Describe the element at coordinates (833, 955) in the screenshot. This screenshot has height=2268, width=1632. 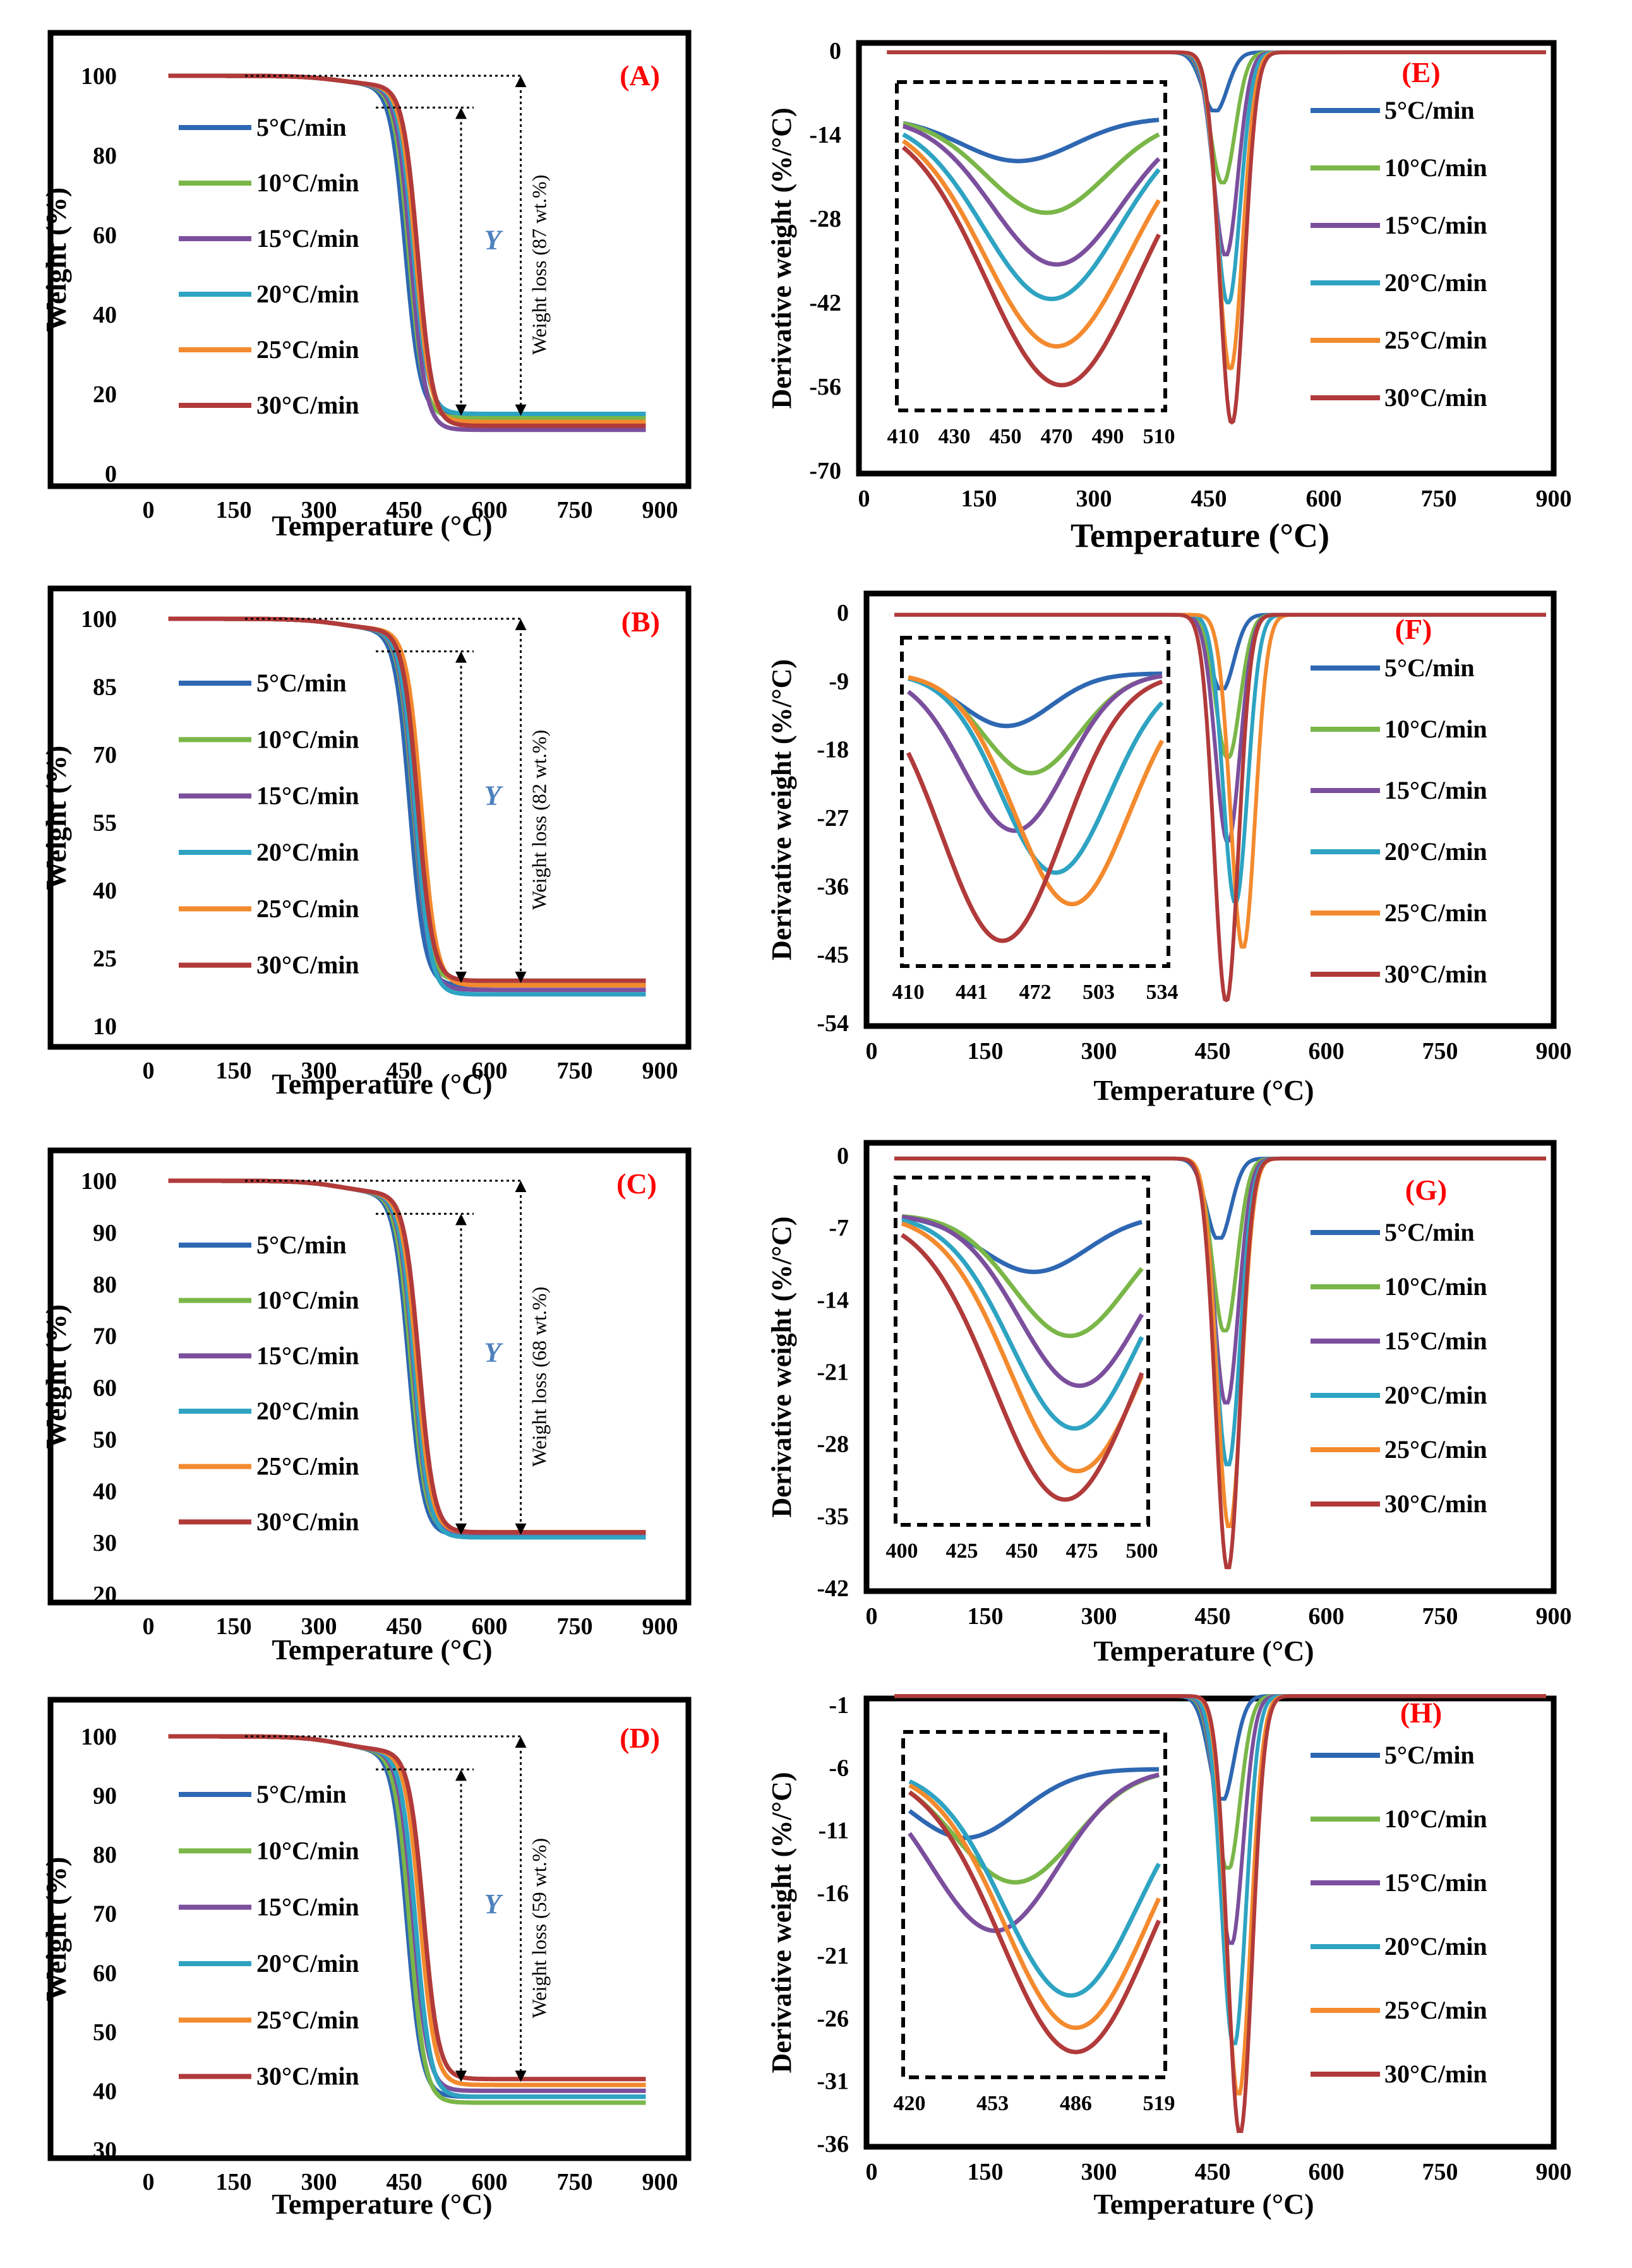
I see `y-tick-label: -45` at that location.